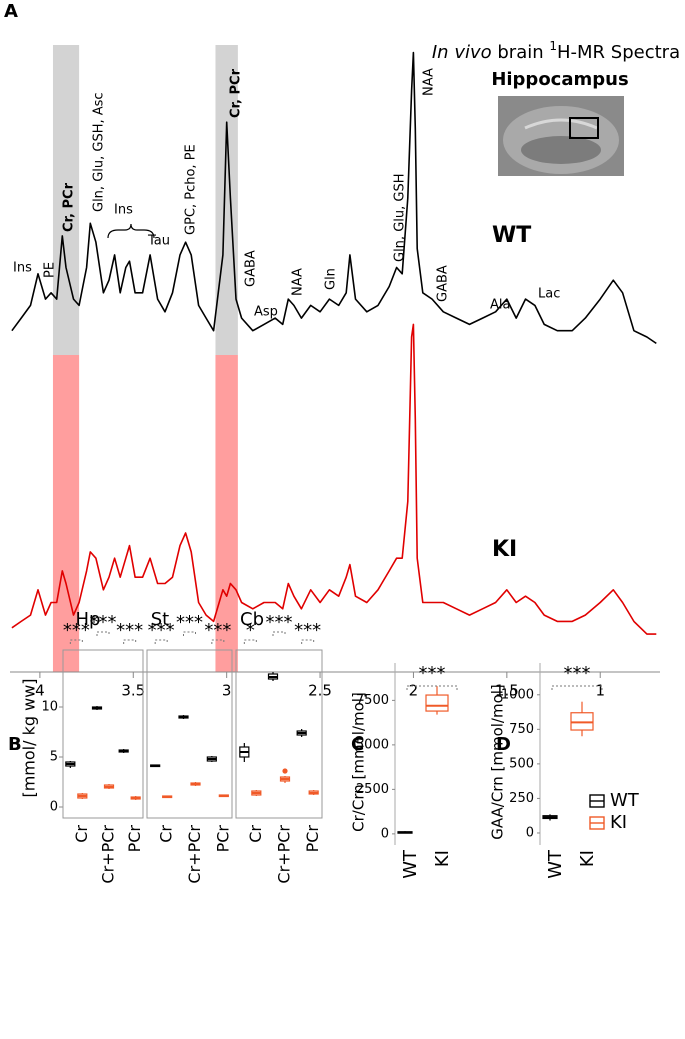 The image size is (685, 1039). I want to click on peak-label: Asp, so click(266, 312).